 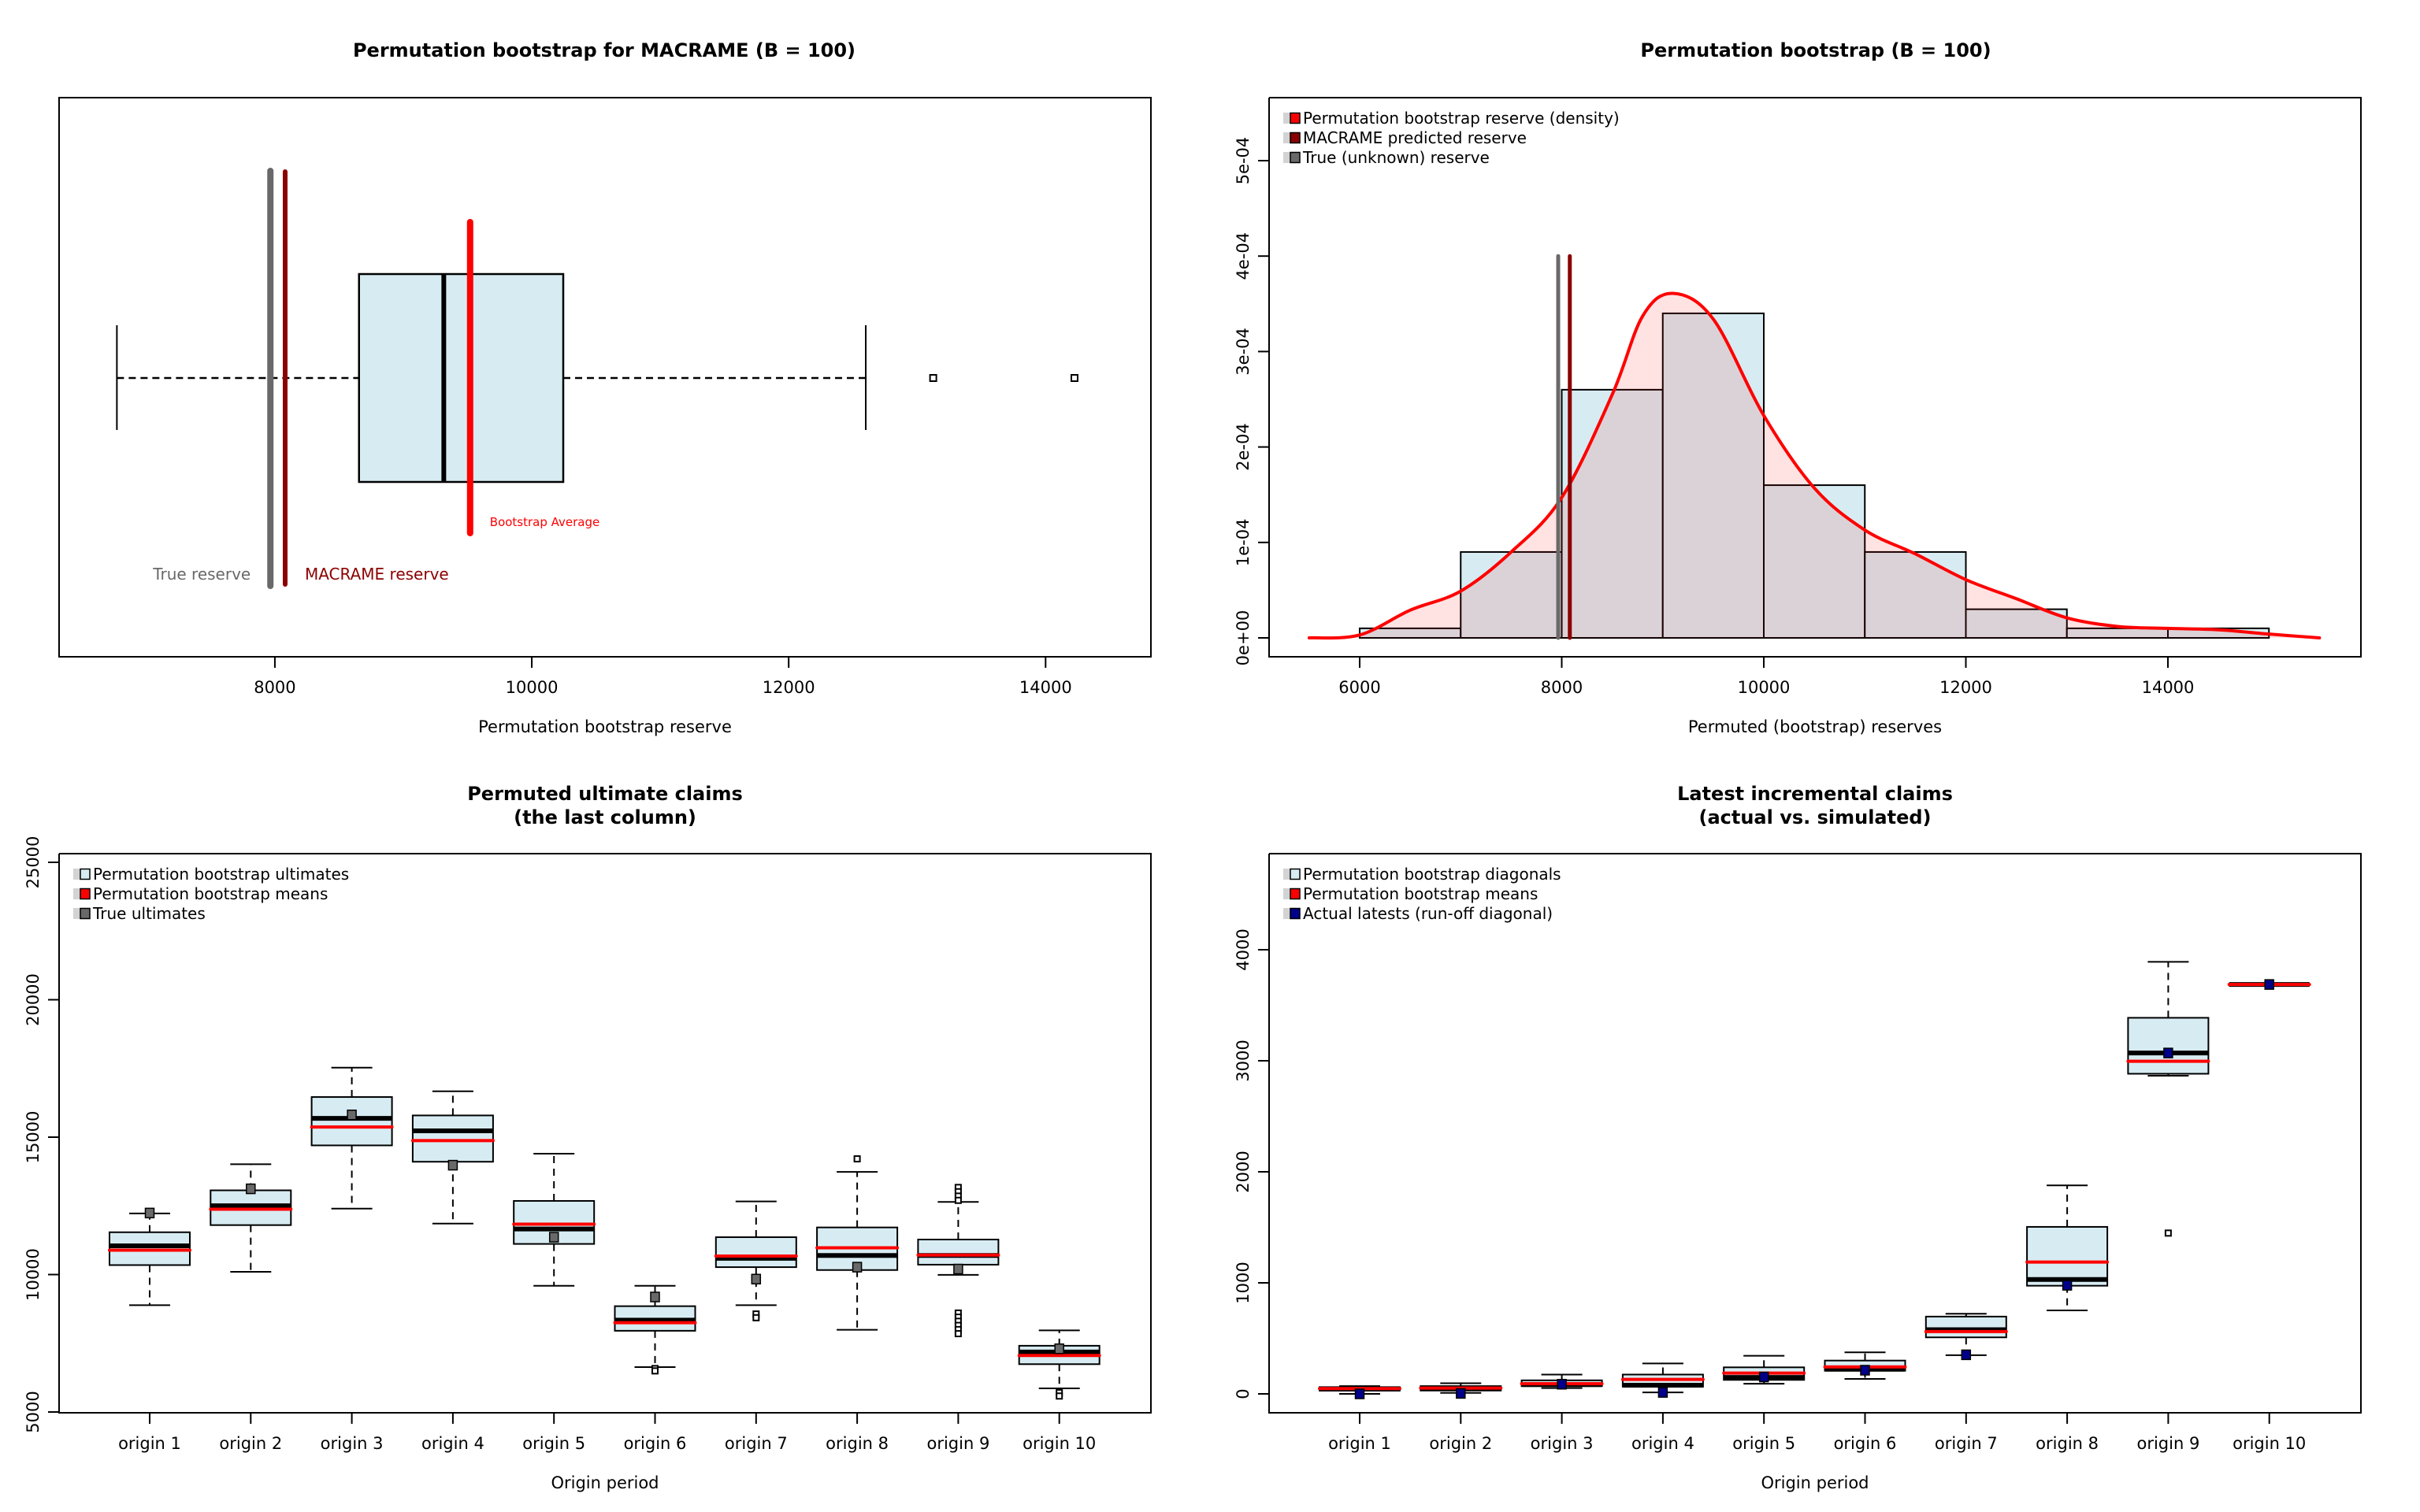 What do you see at coordinates (1243, 638) in the screenshot?
I see `y-tick-label: 0e+00` at bounding box center [1243, 638].